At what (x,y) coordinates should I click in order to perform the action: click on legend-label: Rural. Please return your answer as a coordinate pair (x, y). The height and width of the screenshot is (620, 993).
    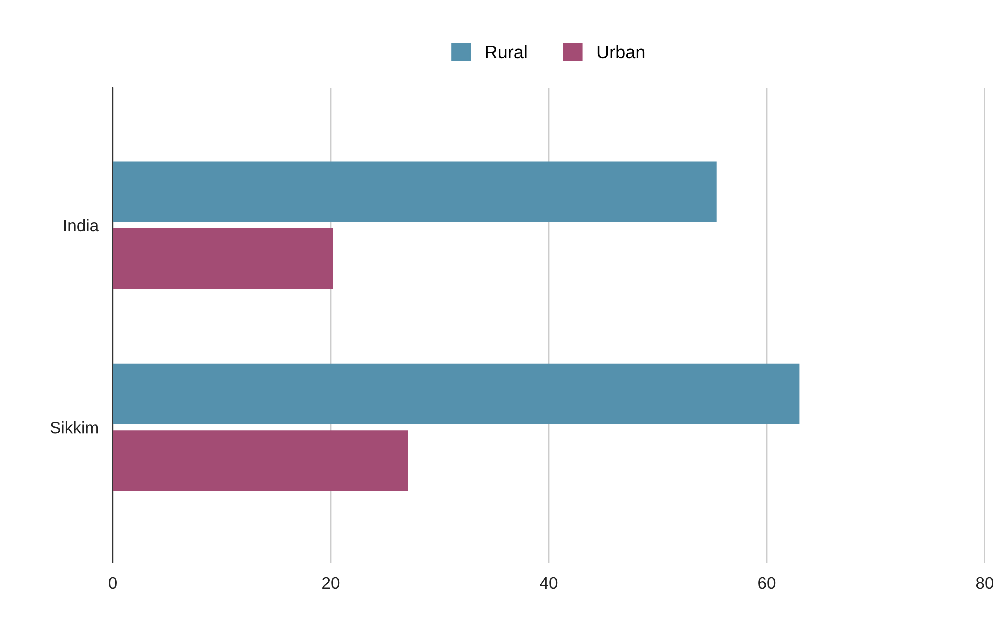
    Looking at the image, I should click on (506, 52).